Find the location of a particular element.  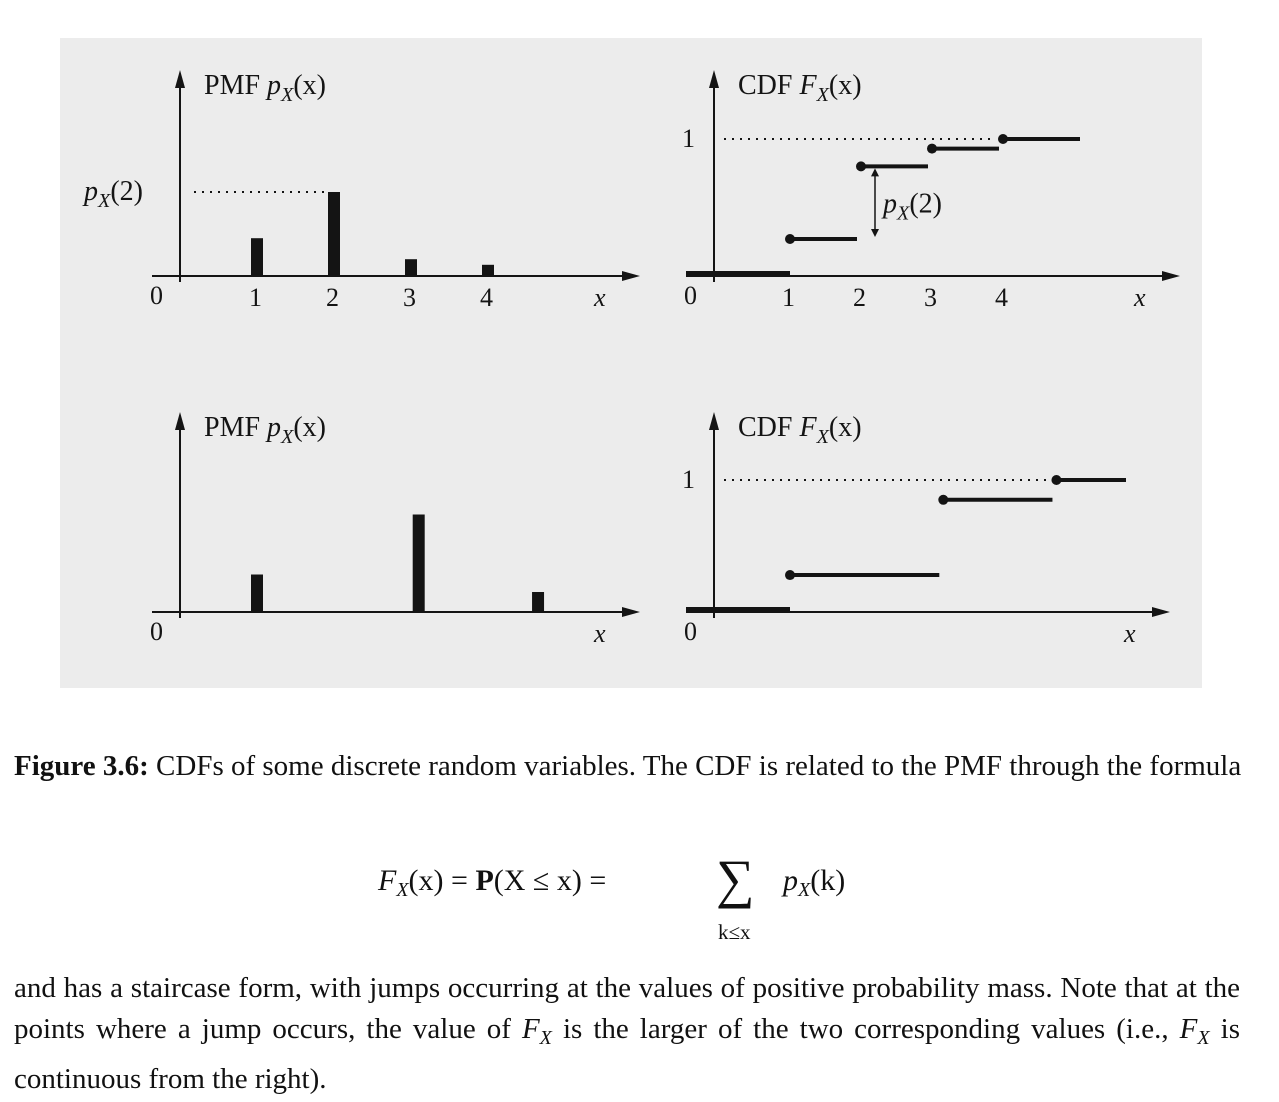

panel-top-right: 0 x CDF FX(x) 1 2 3 4 1 pX(2) is located at coordinates (931, 191).